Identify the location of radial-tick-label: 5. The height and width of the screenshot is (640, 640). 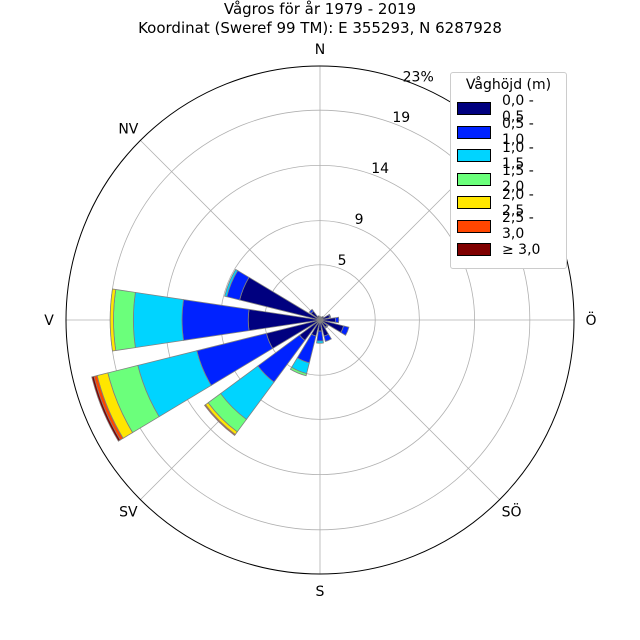
(342, 261).